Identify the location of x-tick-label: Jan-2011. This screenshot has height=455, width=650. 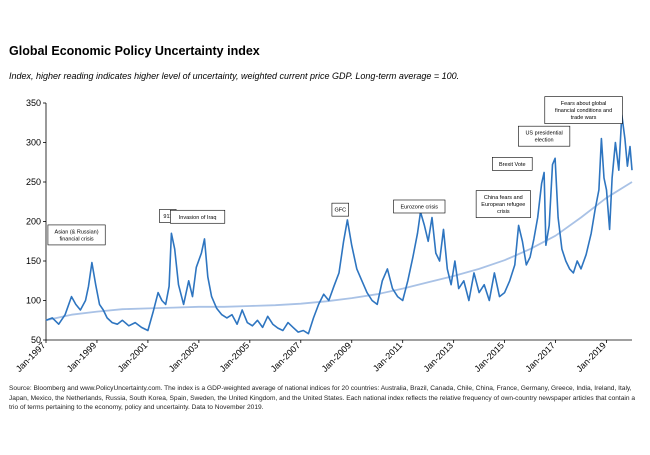
(387, 356).